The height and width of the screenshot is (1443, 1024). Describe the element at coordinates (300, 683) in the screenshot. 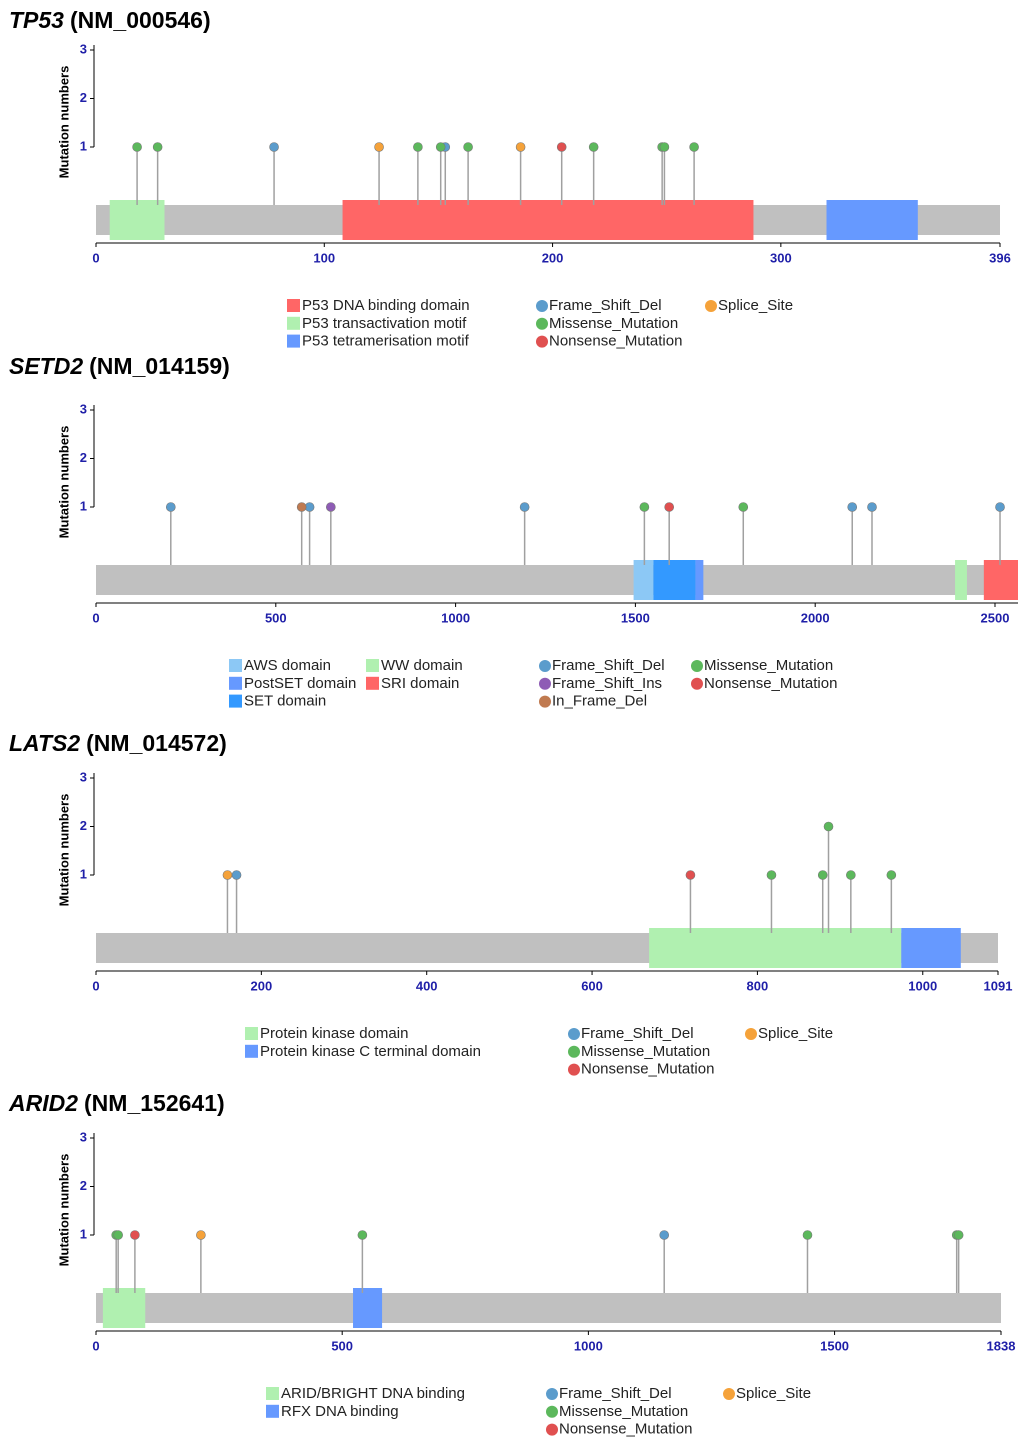

I see `legend-label: PostSET domain` at that location.